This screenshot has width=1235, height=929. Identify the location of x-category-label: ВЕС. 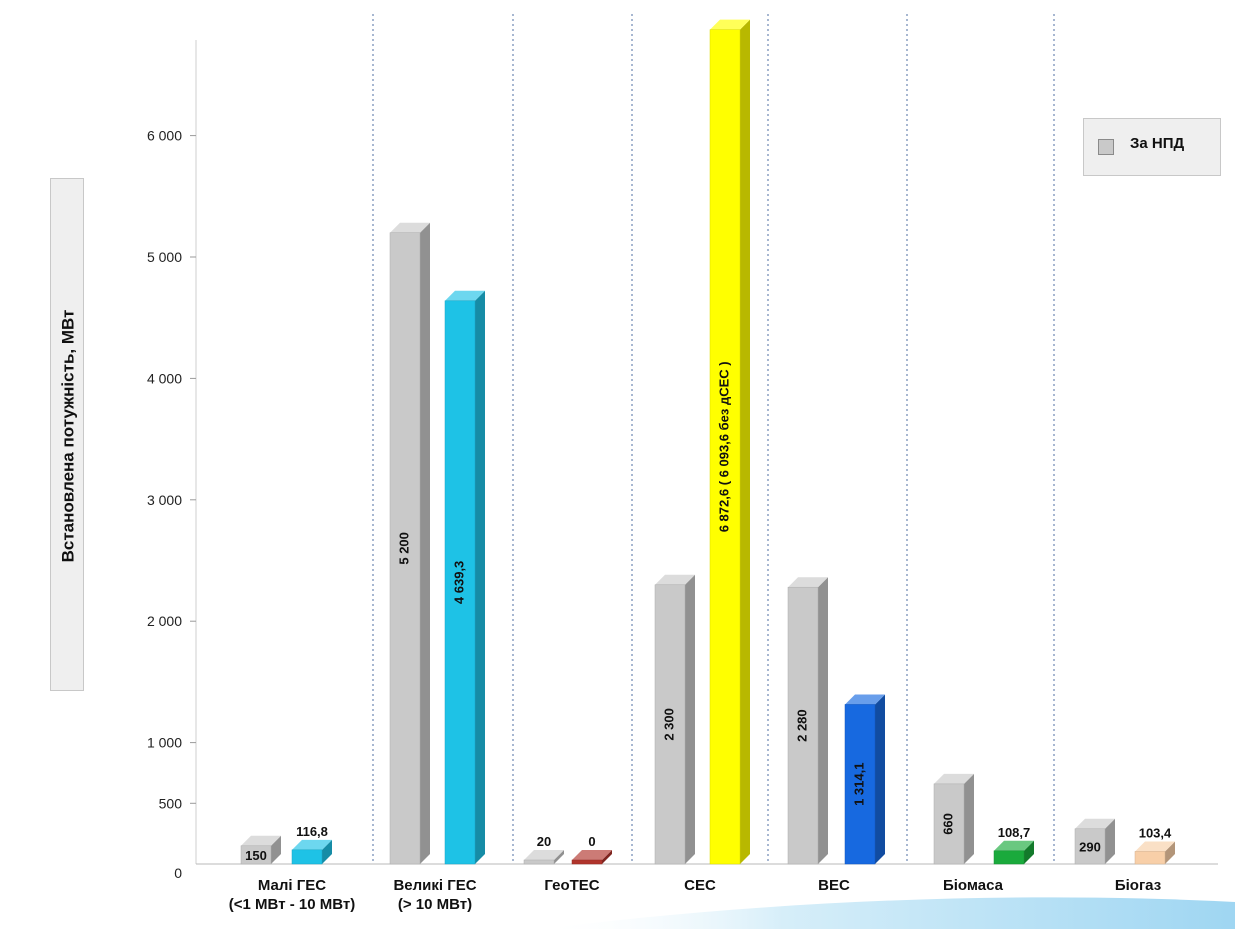
(834, 885).